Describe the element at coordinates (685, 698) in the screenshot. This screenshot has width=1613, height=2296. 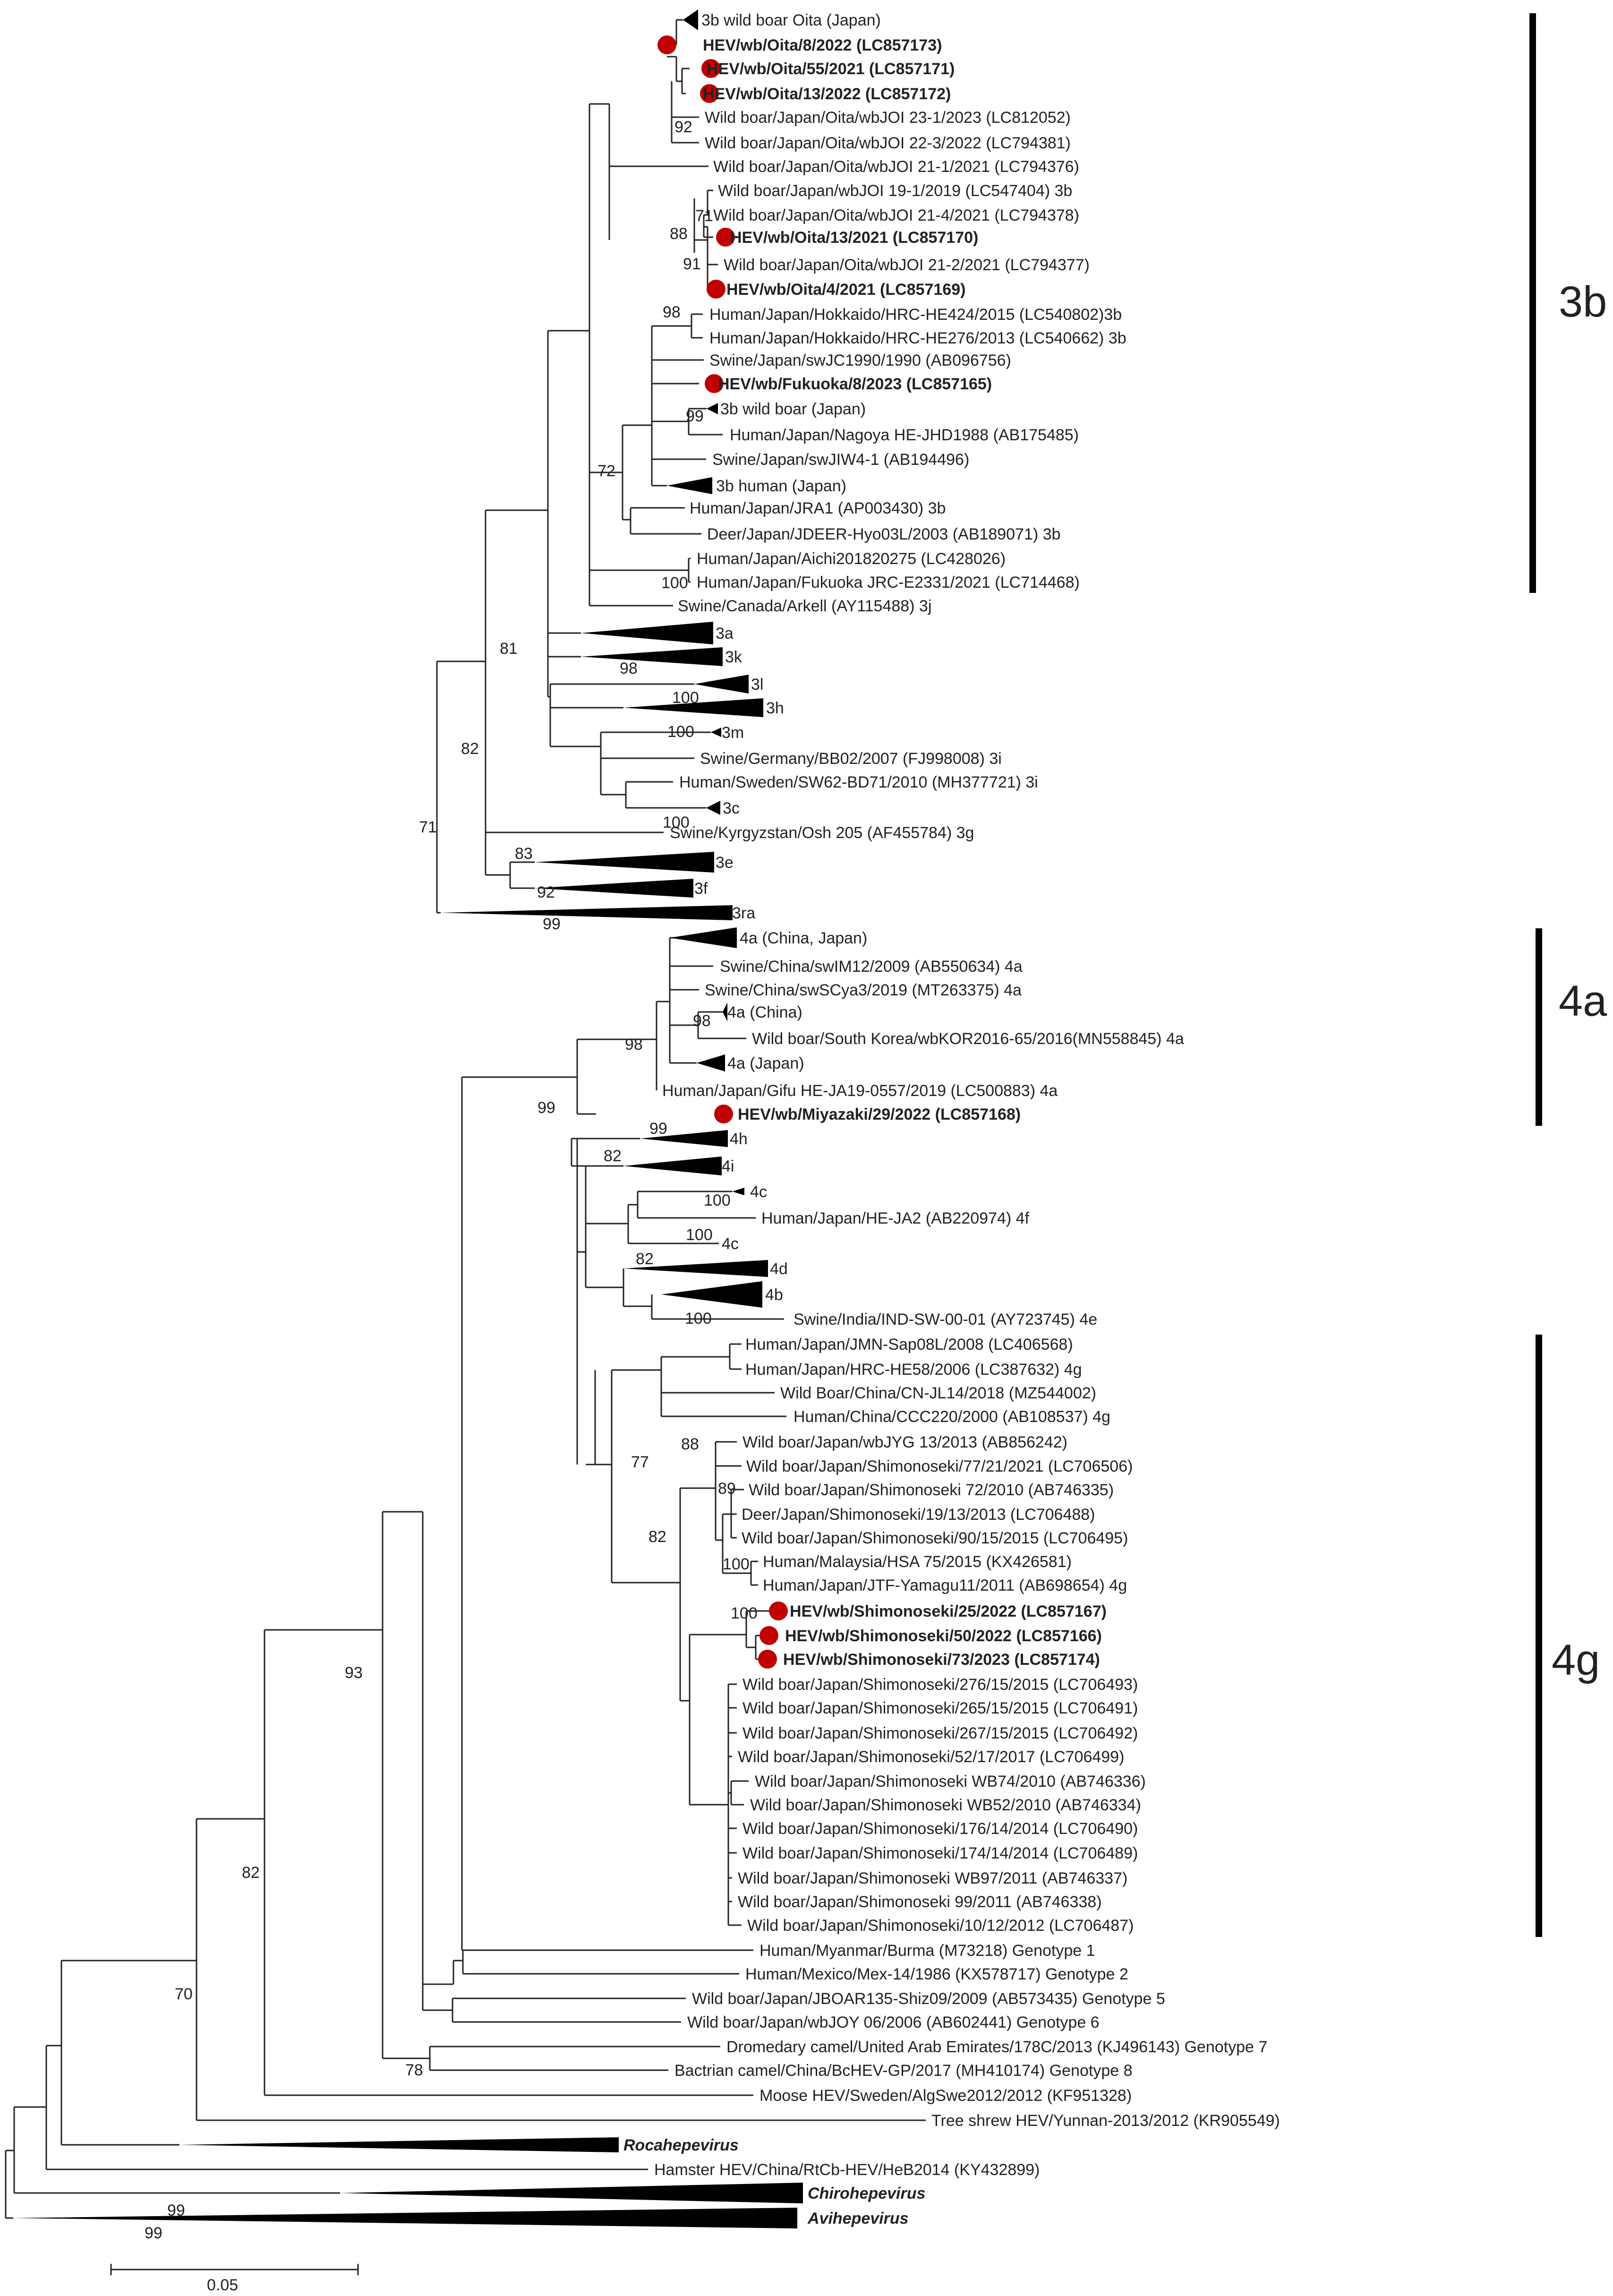
I see `bootstrap-b11: 100` at that location.